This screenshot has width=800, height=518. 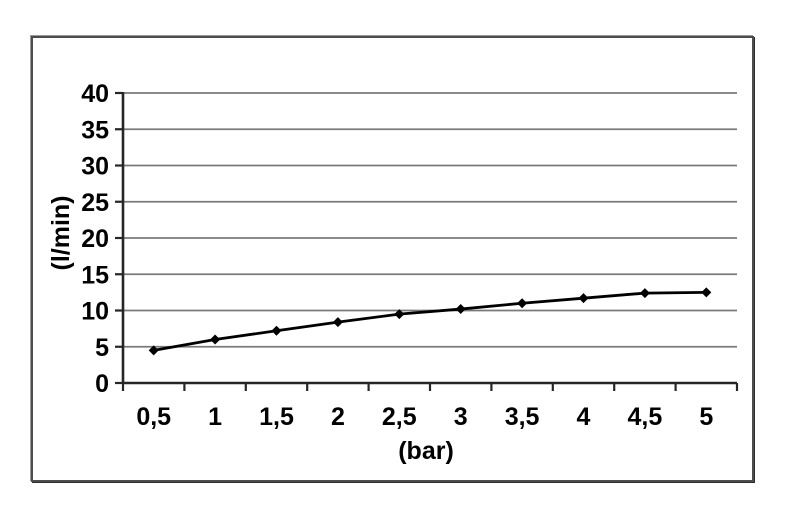 What do you see at coordinates (102, 384) in the screenshot?
I see `y-tick-label: 0` at bounding box center [102, 384].